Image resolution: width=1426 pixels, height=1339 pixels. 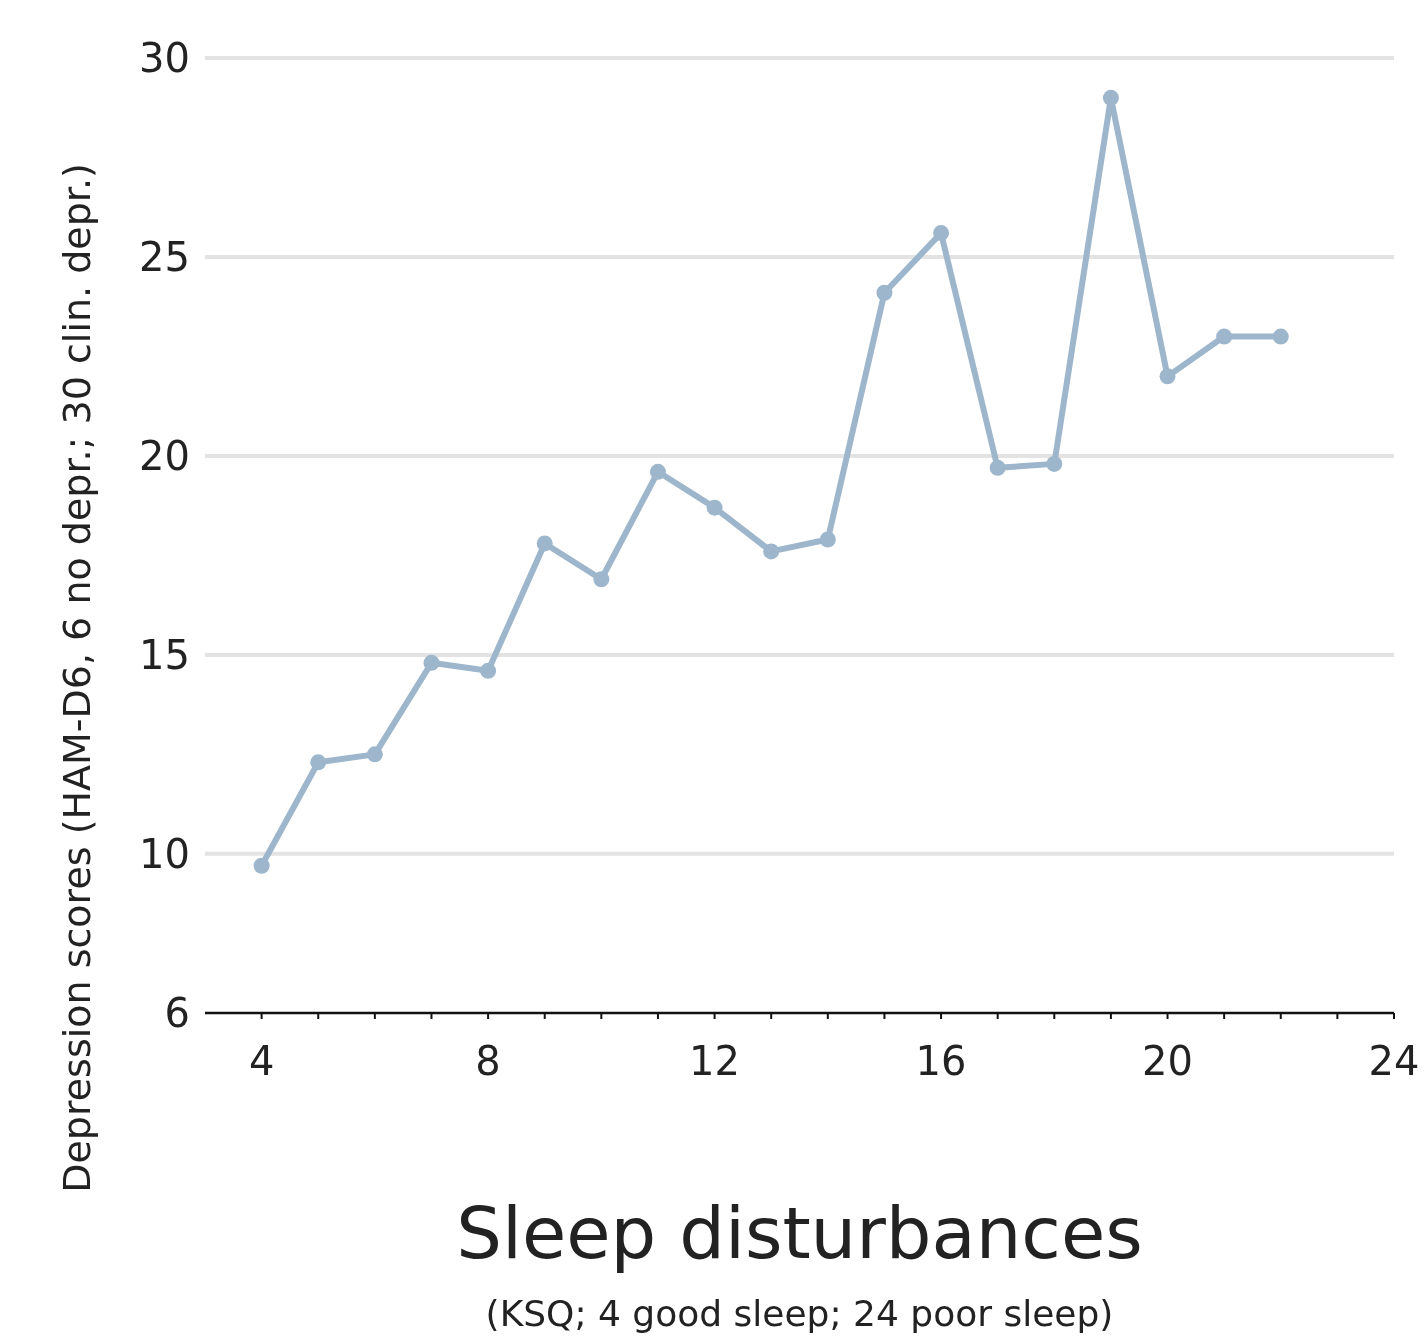 What do you see at coordinates (164, 455) in the screenshot?
I see `y-tick-label: 20` at bounding box center [164, 455].